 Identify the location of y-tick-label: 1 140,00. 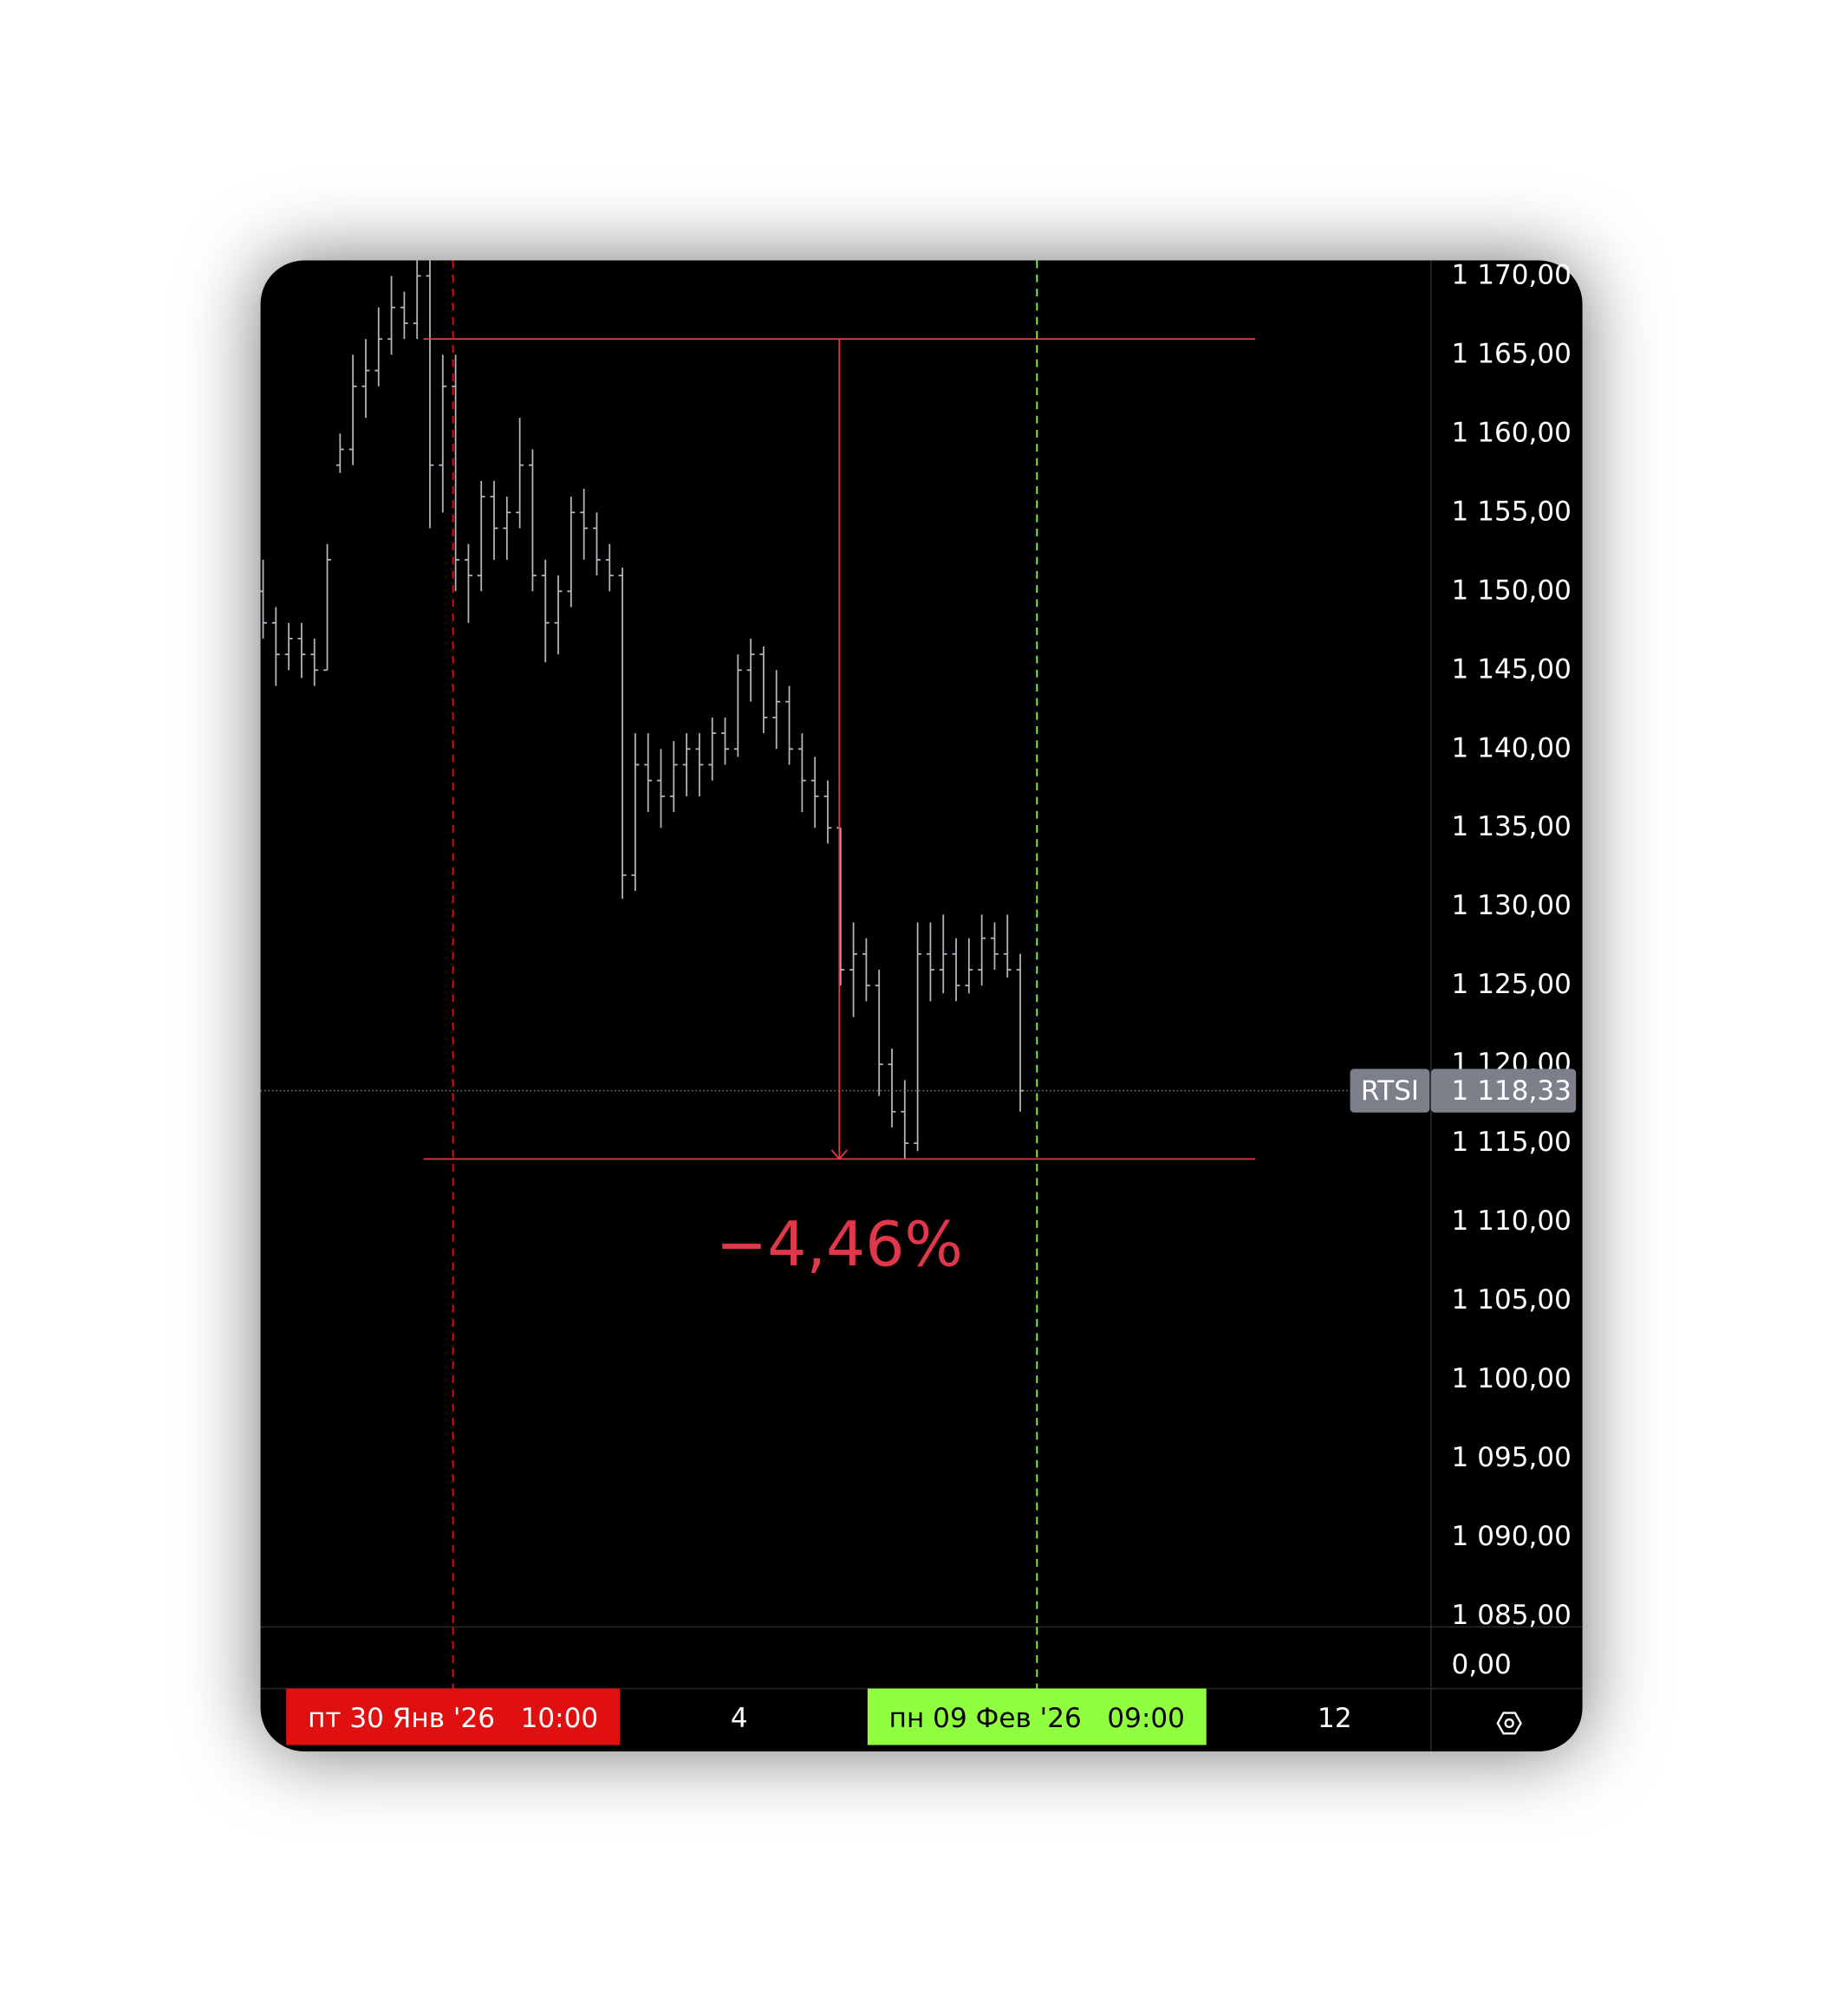
(1511, 747).